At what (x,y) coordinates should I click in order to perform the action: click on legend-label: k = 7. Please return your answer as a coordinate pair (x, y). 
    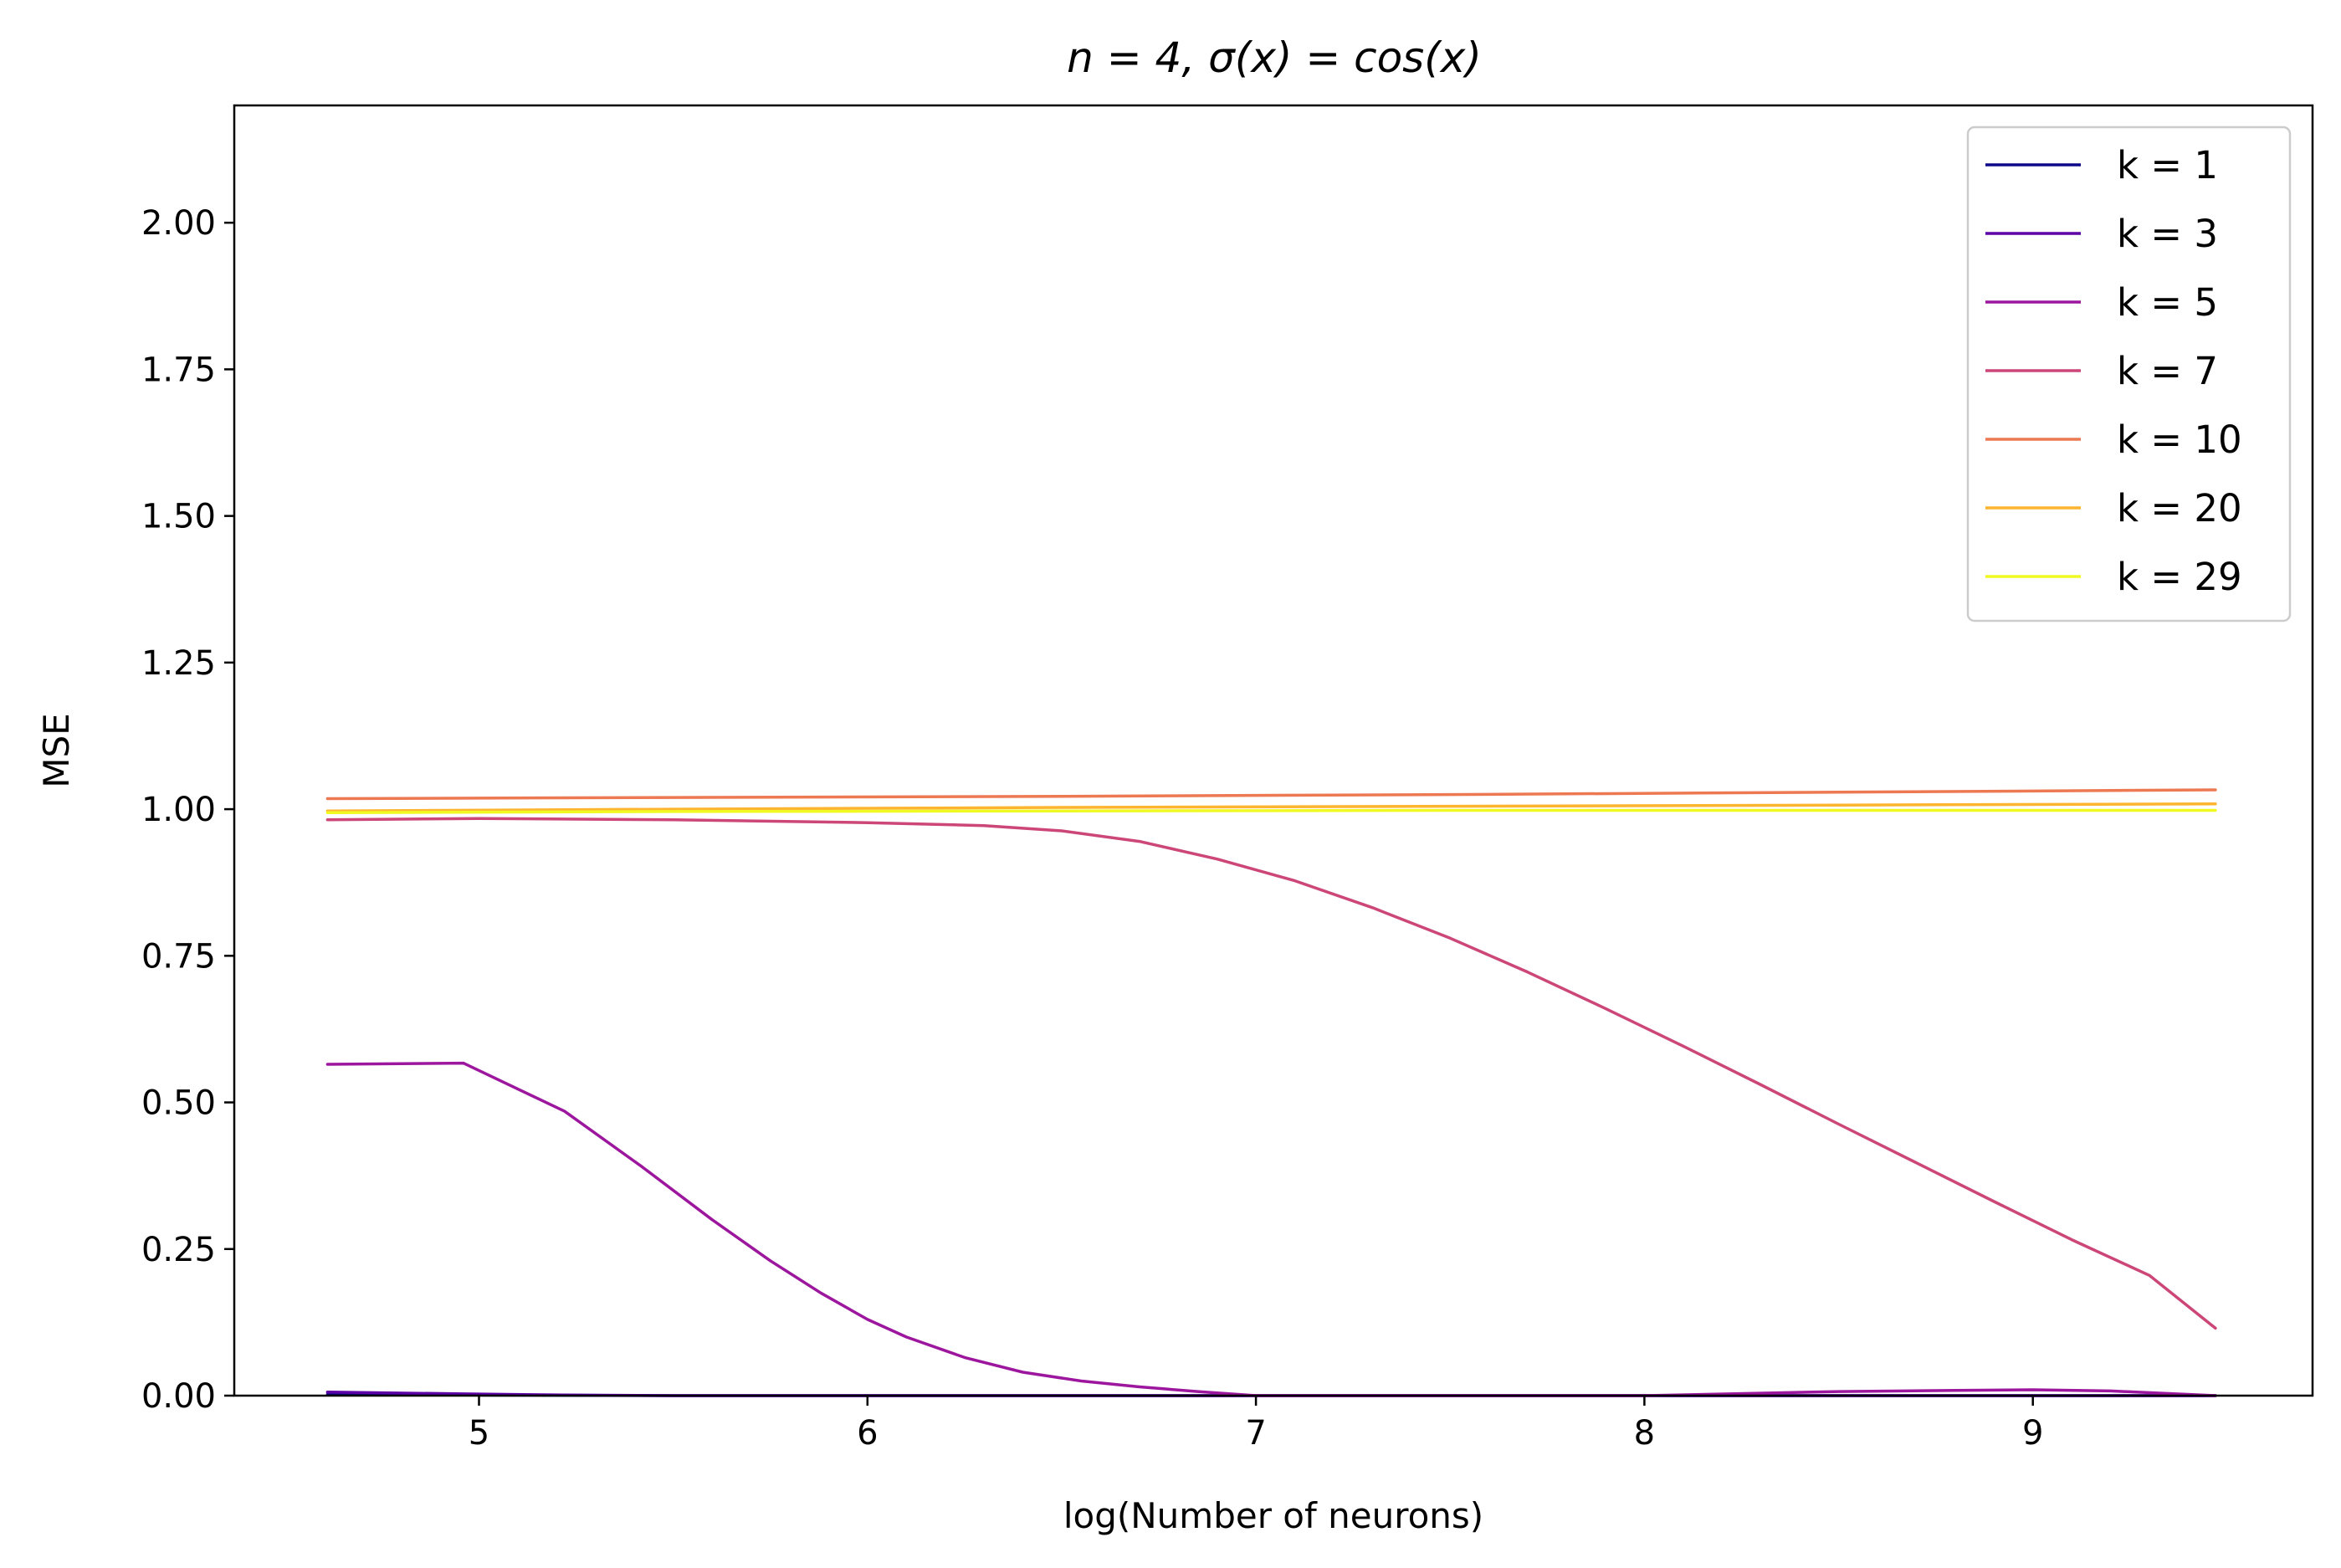
    Looking at the image, I should click on (2167, 371).